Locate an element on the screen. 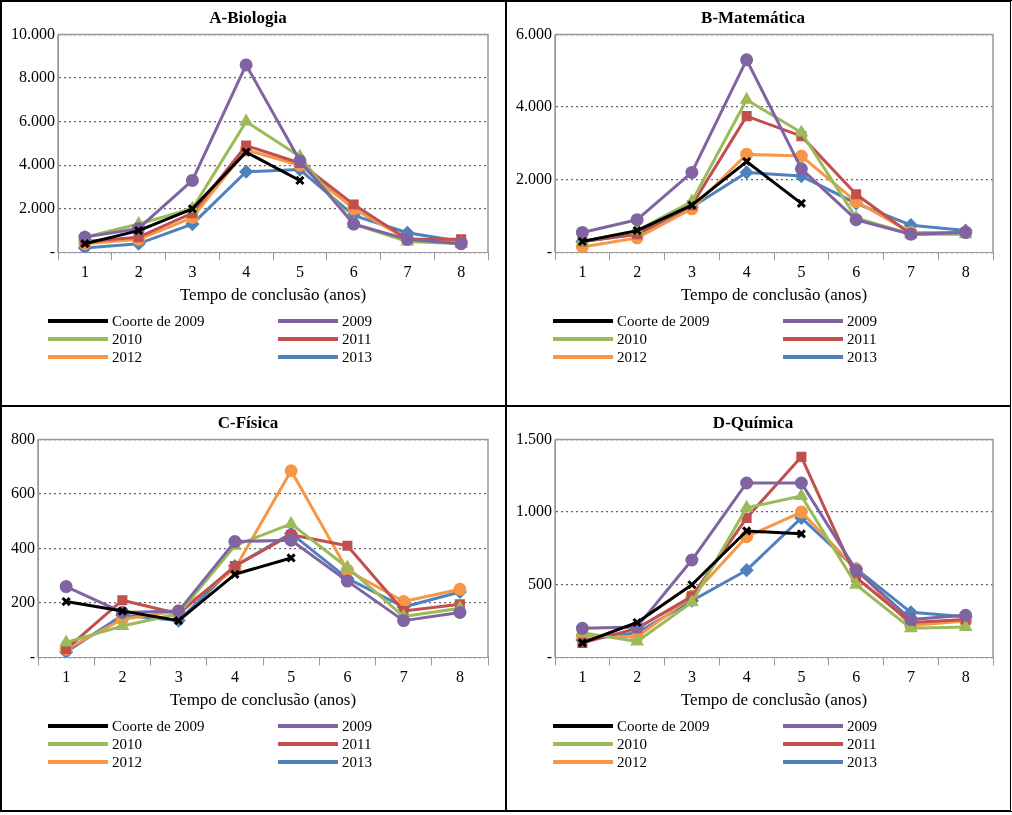  chart-title: B-Matemática is located at coordinates (753, 17).